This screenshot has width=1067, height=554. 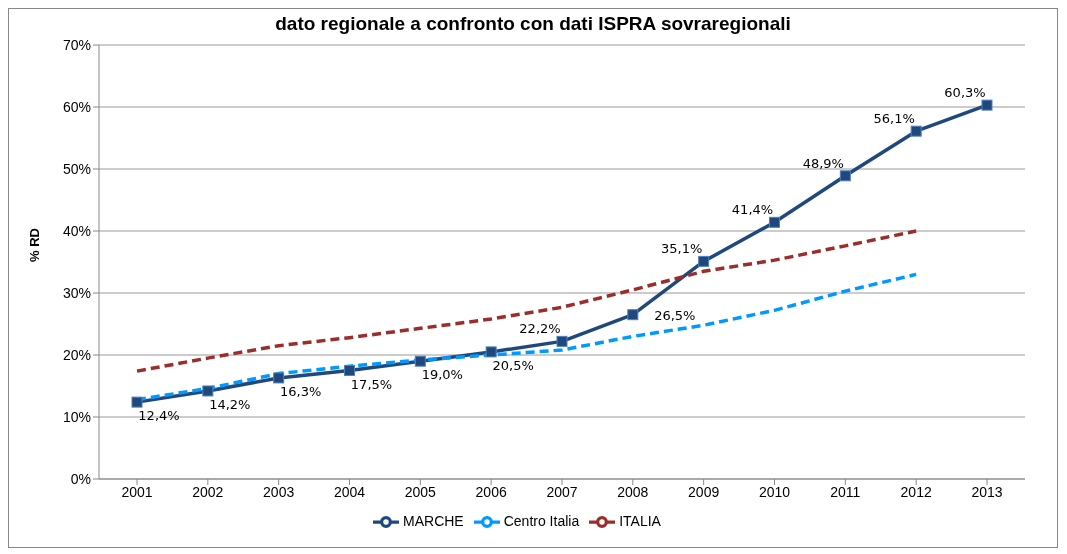 What do you see at coordinates (371, 384) in the screenshot?
I see `data-label: 17,5%` at bounding box center [371, 384].